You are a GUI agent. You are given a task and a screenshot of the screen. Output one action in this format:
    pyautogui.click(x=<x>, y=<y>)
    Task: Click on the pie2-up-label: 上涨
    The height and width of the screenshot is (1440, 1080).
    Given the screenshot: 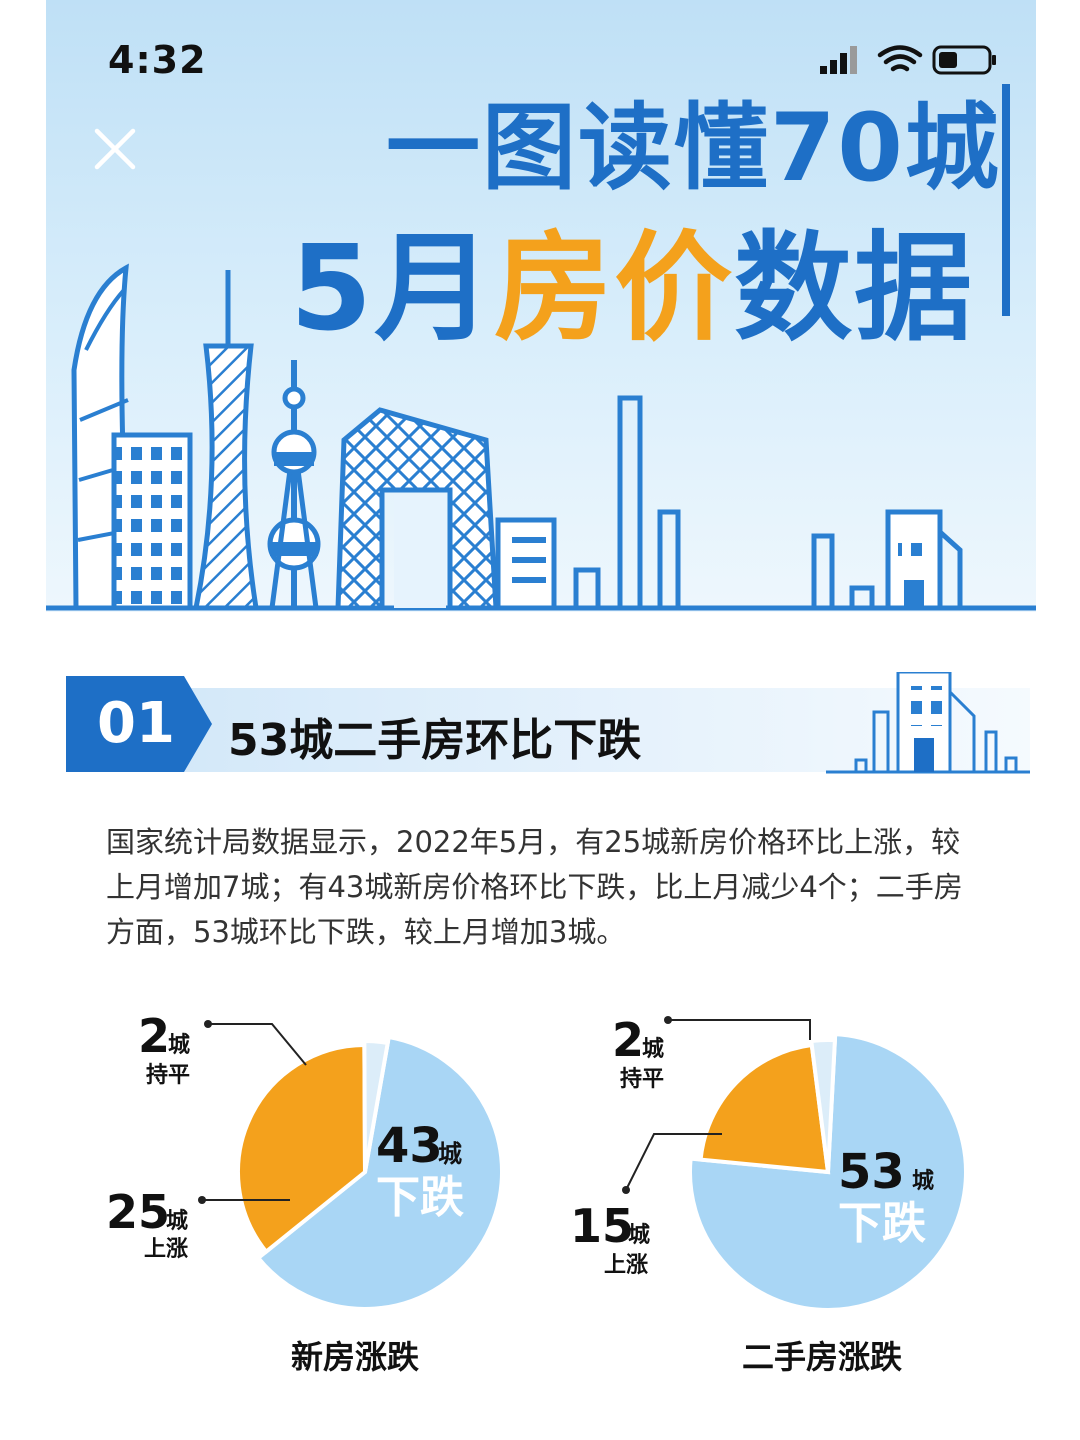 What is the action you would take?
    pyautogui.click(x=626, y=1265)
    